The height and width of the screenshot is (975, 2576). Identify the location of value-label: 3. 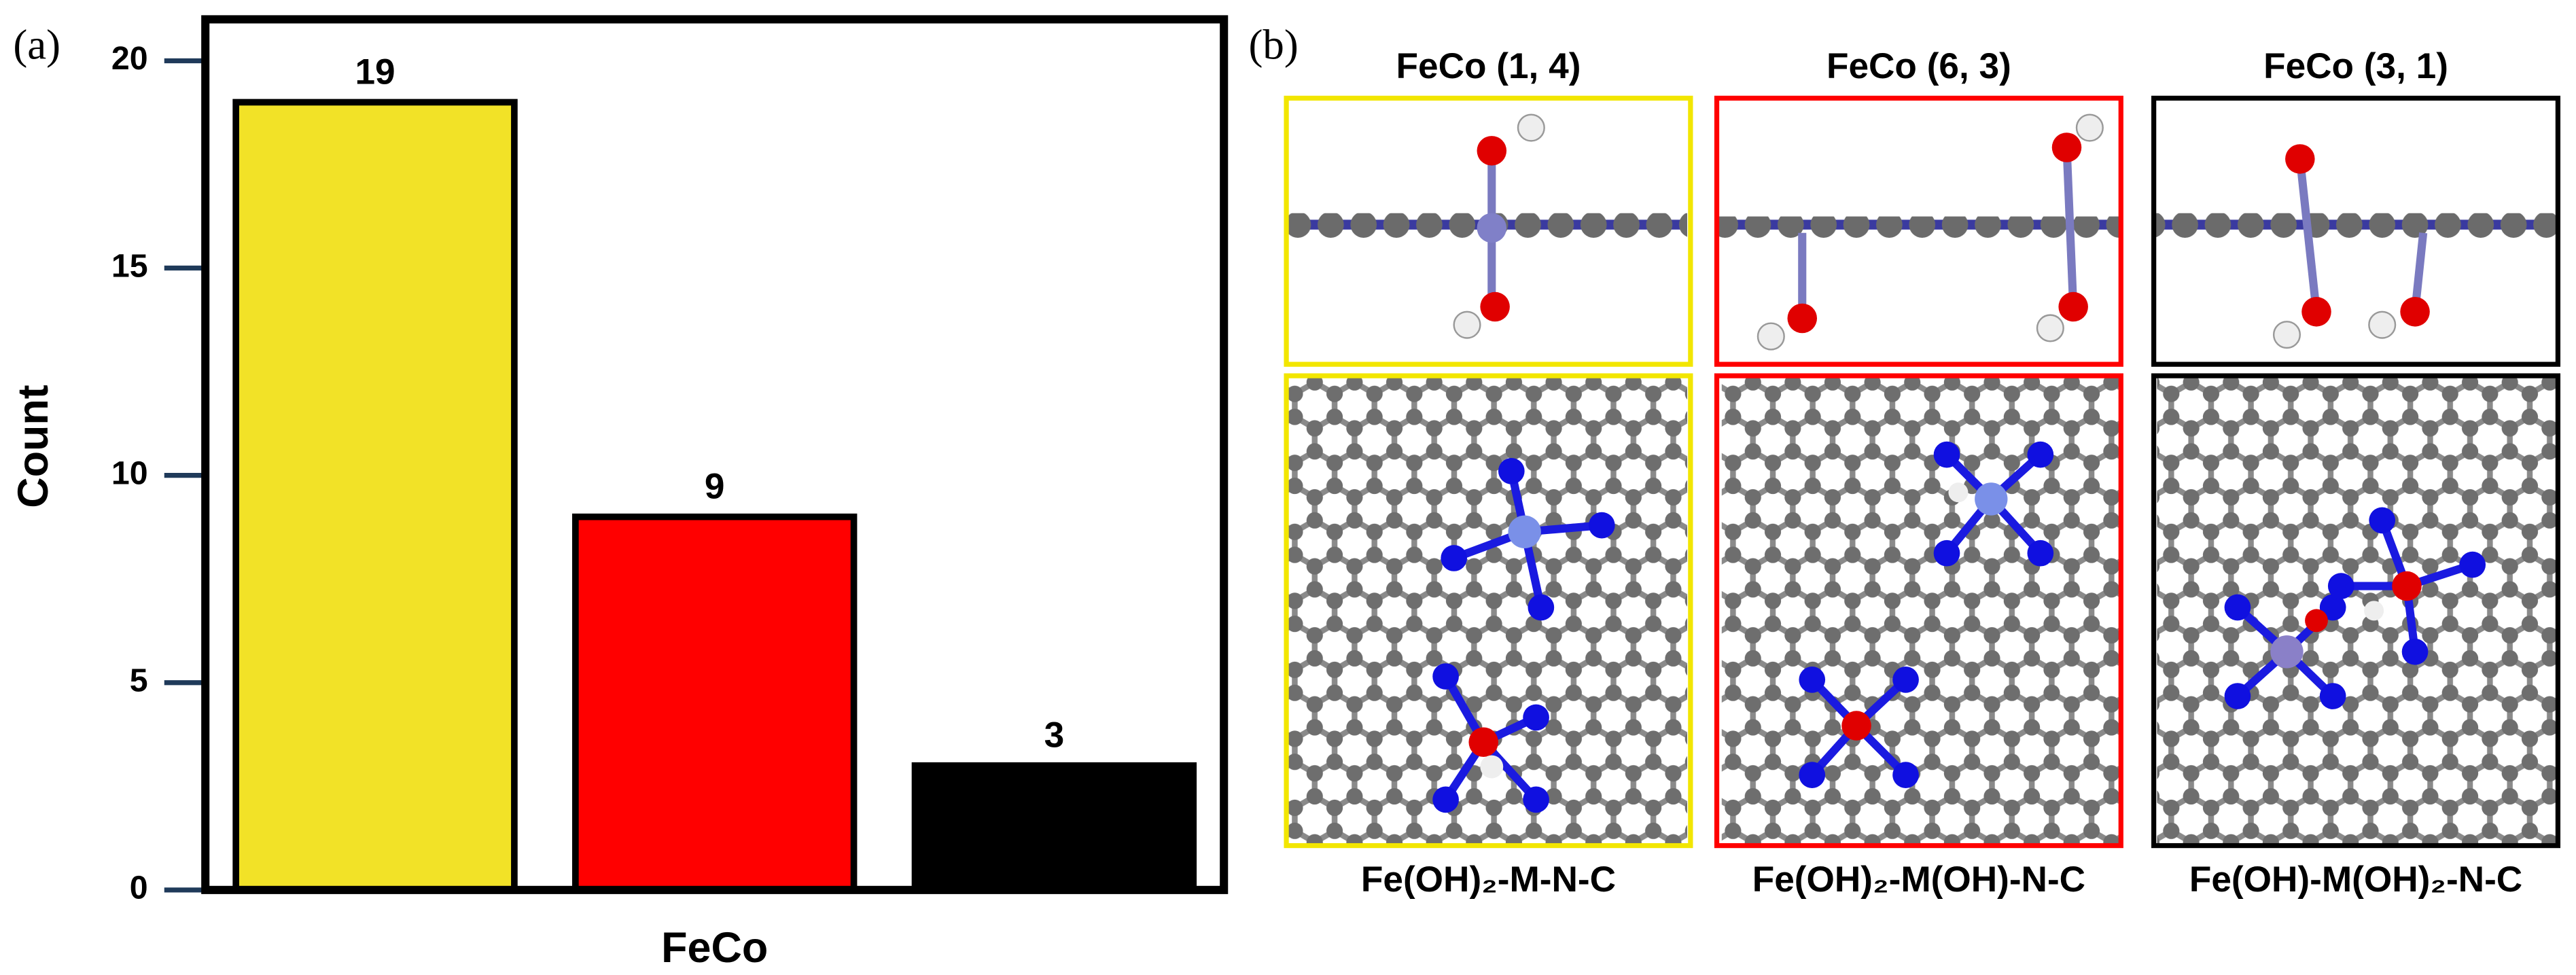
(1054, 736).